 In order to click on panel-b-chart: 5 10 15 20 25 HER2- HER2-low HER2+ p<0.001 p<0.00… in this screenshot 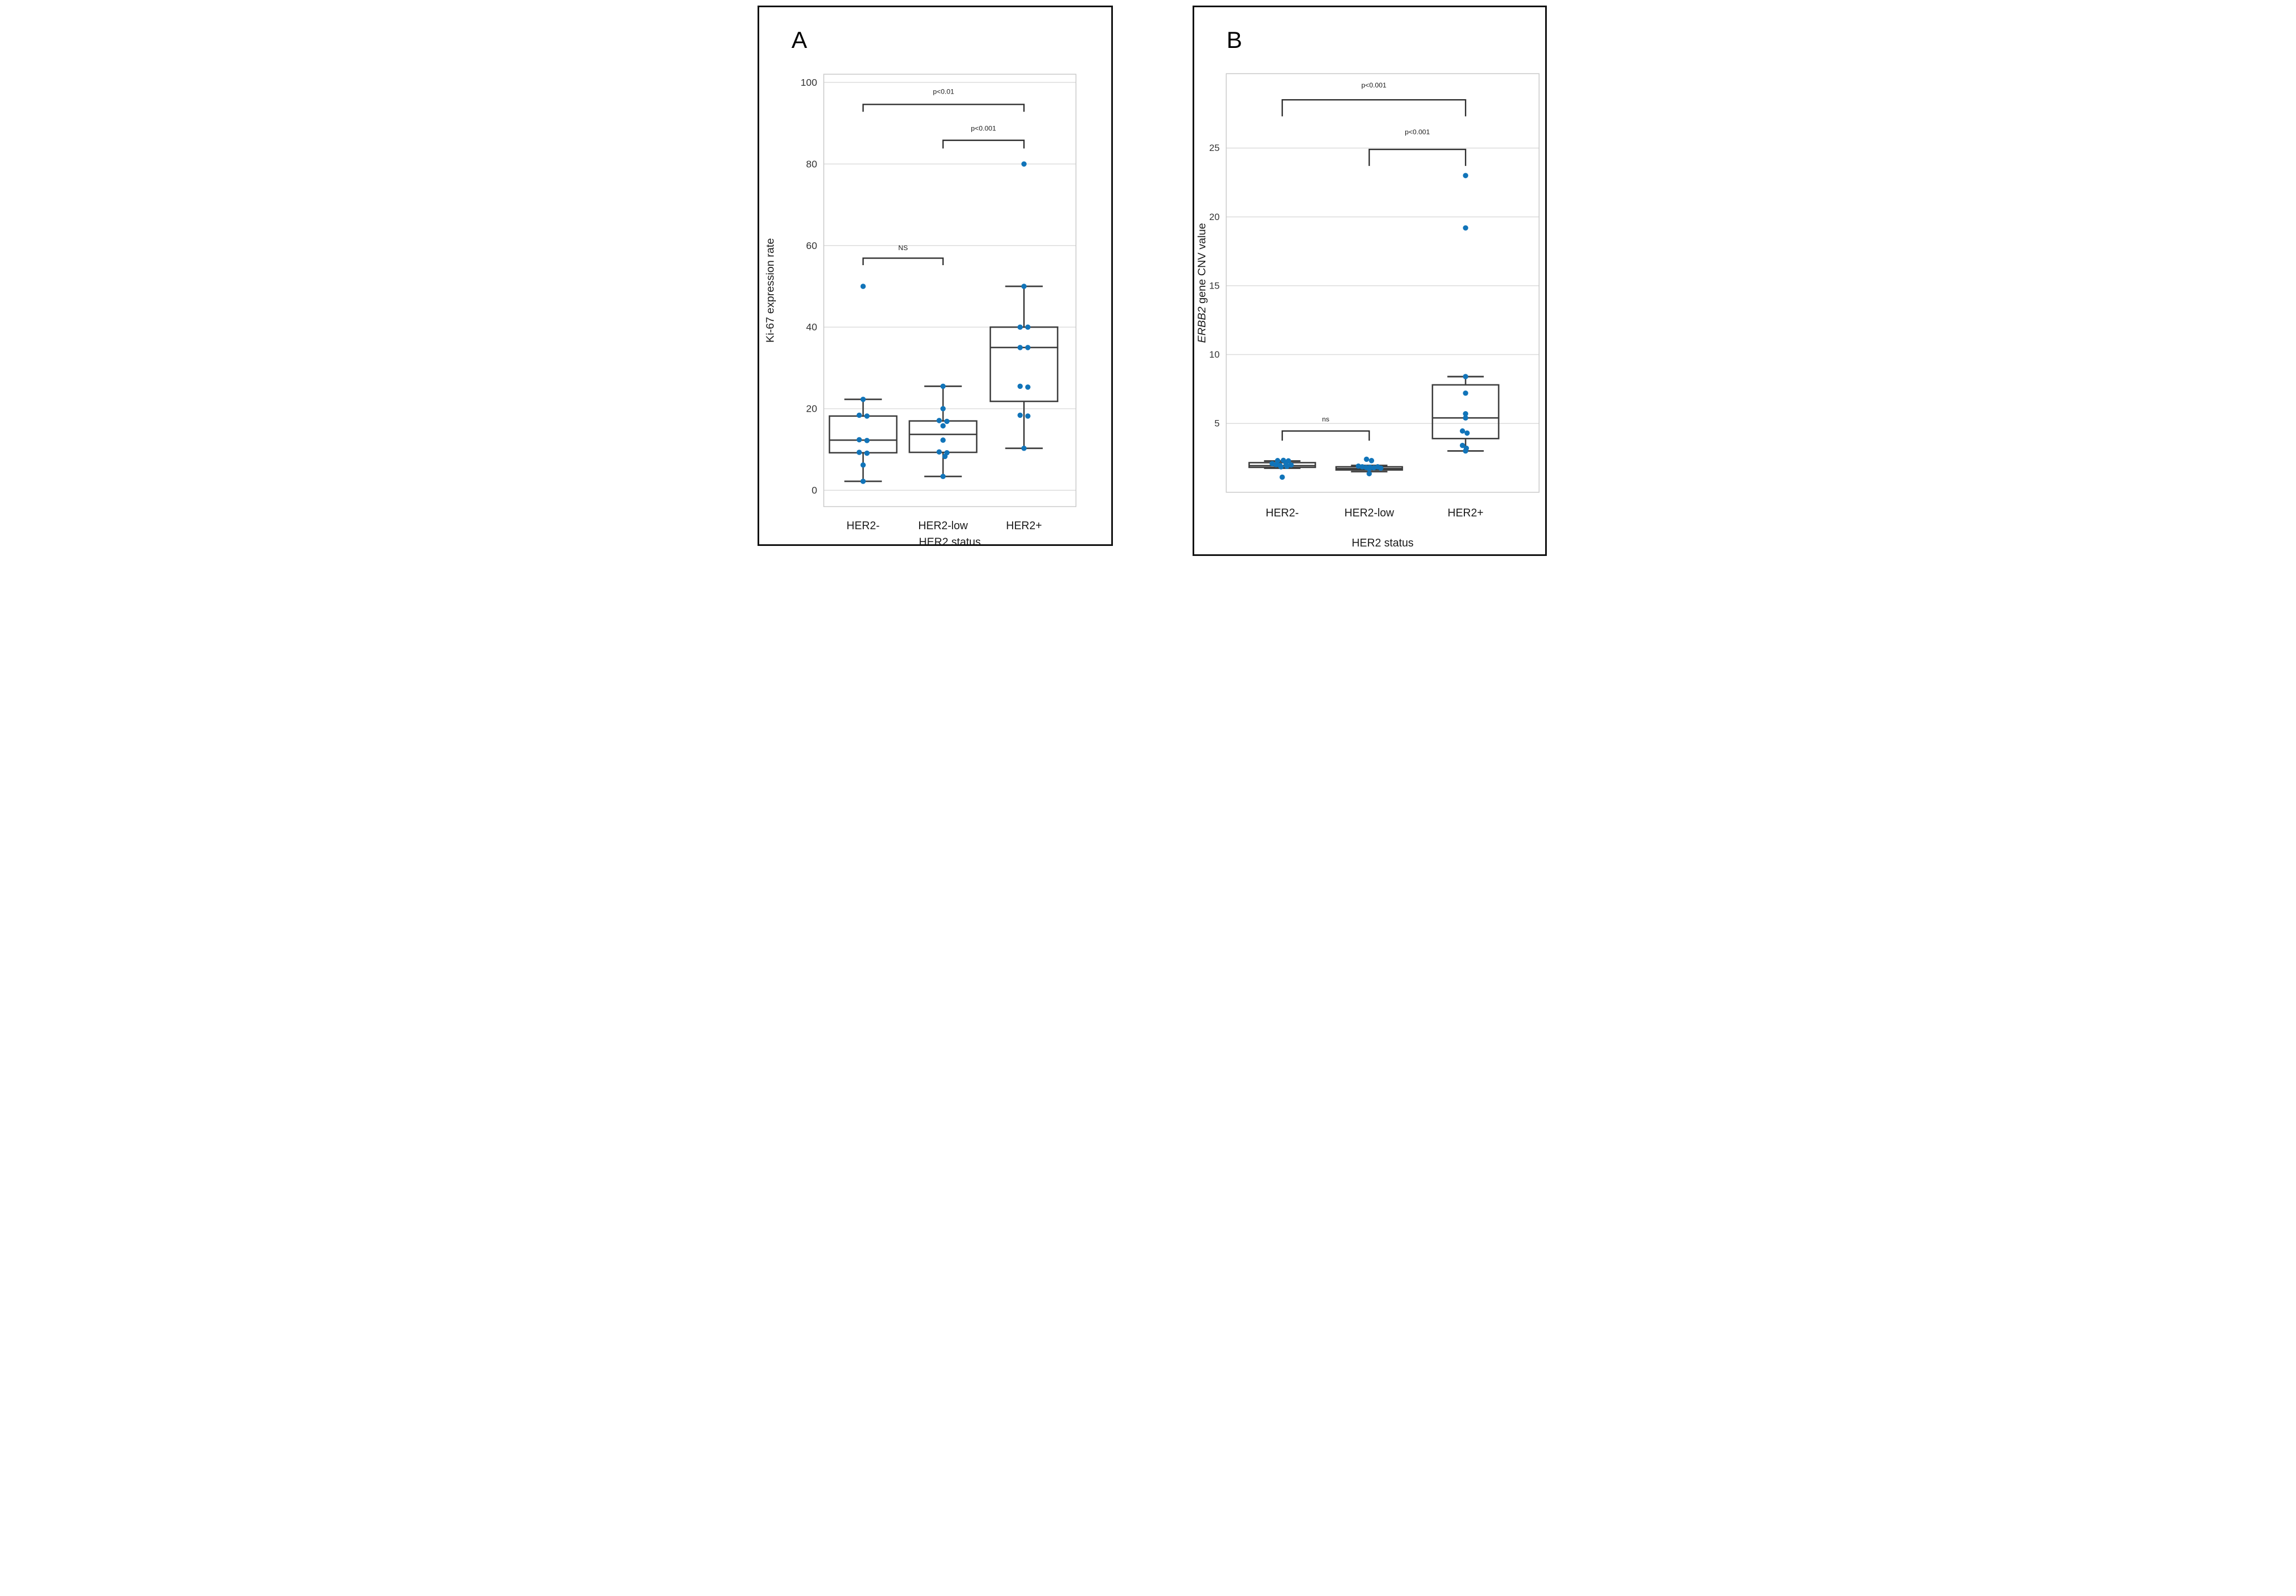, I will do `click(1368, 311)`.